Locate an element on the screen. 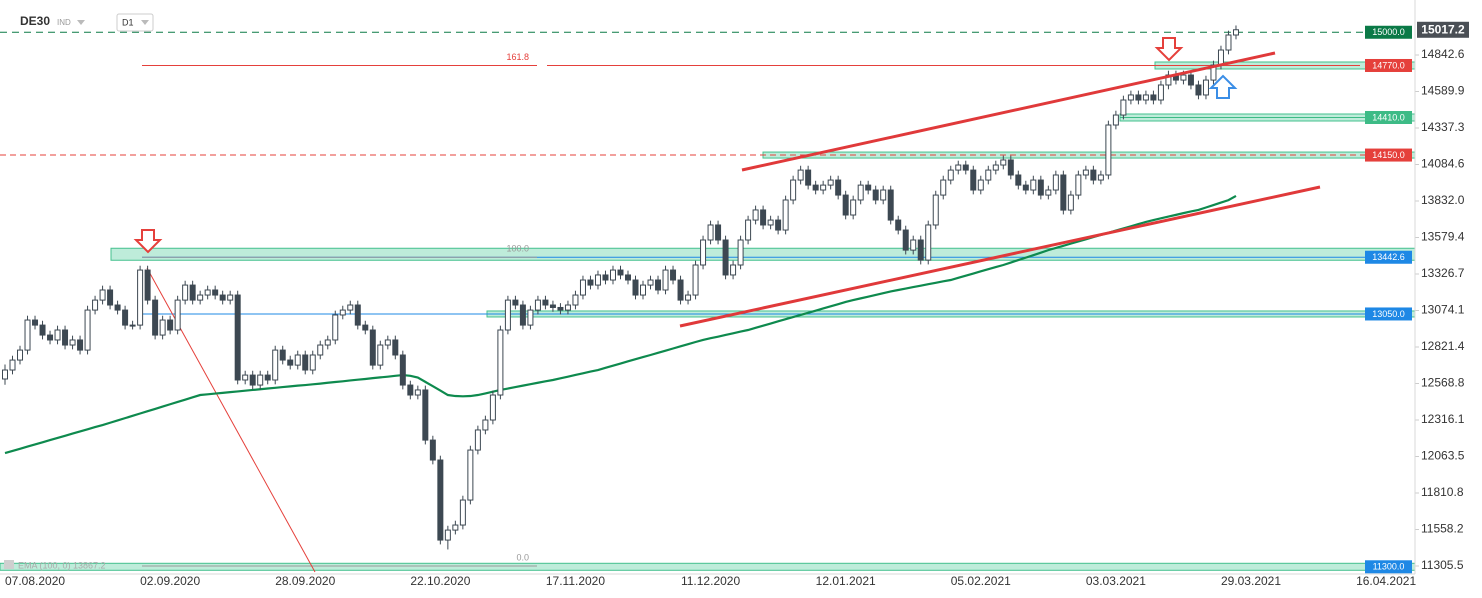 Image resolution: width=1482 pixels, height=598 pixels. y-tick-label: 14337.3 is located at coordinates (1443, 127).